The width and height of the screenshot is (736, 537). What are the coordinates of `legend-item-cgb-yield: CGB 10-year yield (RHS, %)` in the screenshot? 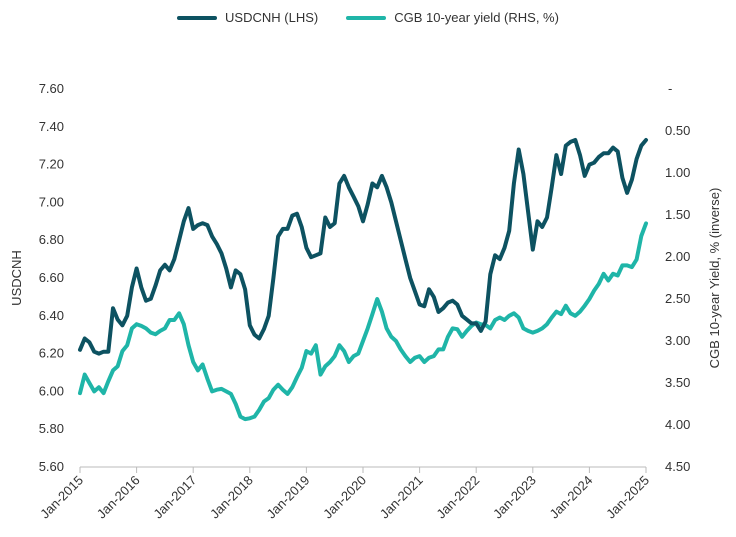 It's located at (452, 17).